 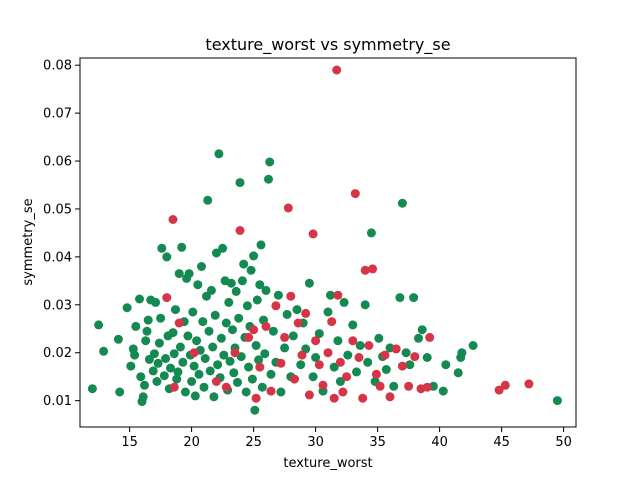 What do you see at coordinates (57, 114) in the screenshot?
I see `y-tick-label: 0.07` at bounding box center [57, 114].